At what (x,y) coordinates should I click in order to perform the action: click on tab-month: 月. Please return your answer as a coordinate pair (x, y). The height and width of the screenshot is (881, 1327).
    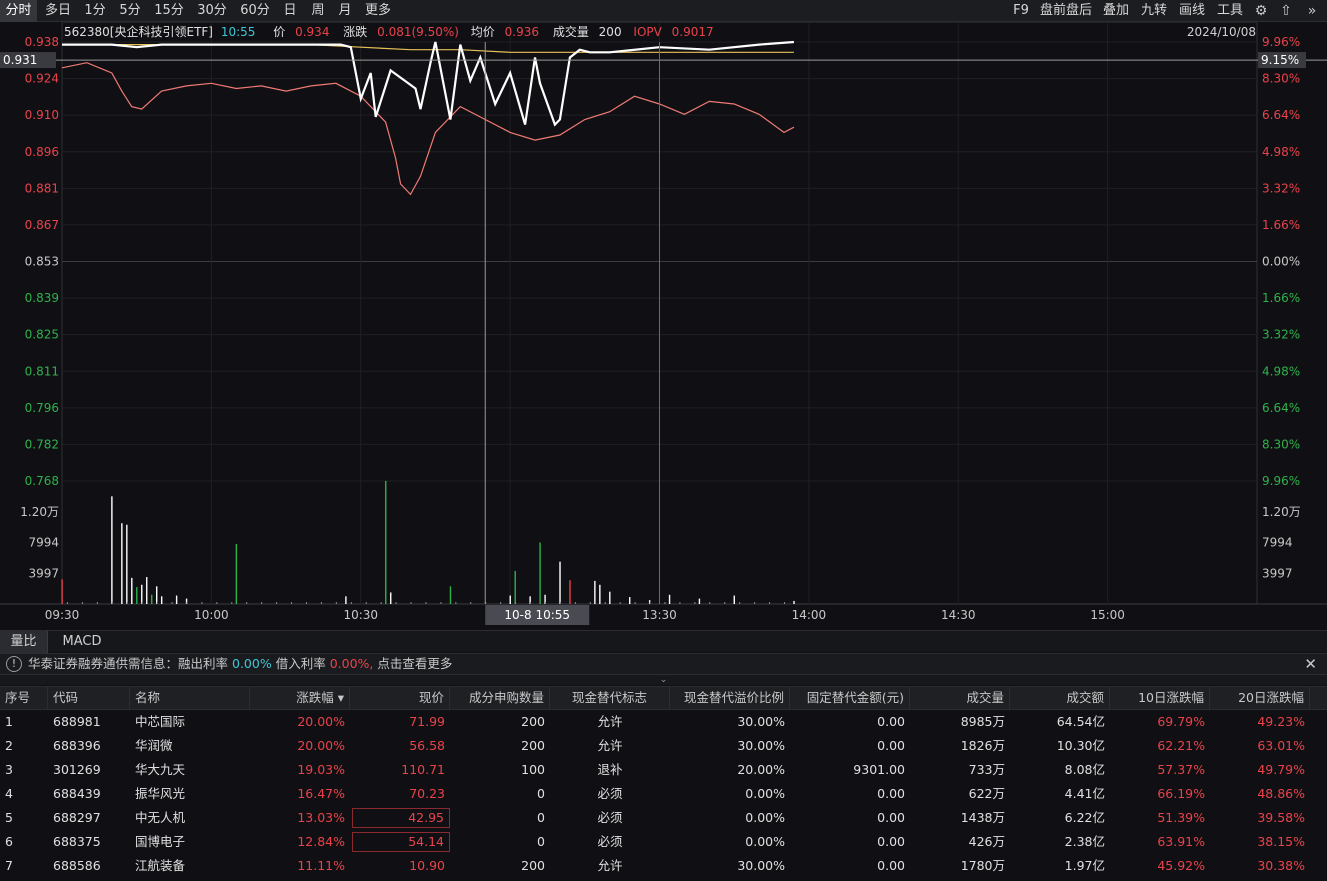
    Looking at the image, I should click on (345, 10).